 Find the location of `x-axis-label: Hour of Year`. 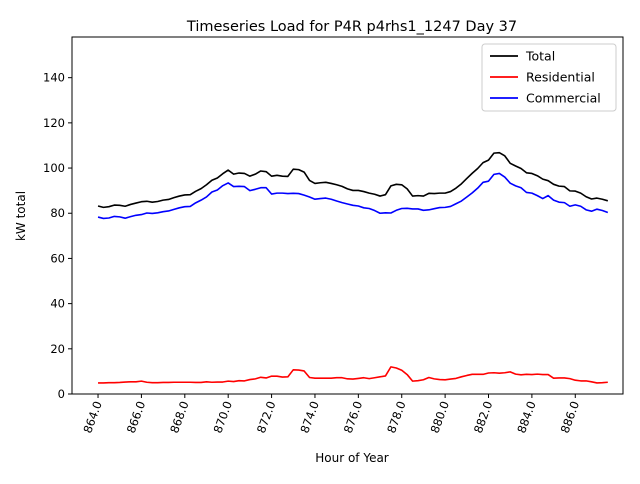

x-axis-label: Hour of Year is located at coordinates (352, 458).